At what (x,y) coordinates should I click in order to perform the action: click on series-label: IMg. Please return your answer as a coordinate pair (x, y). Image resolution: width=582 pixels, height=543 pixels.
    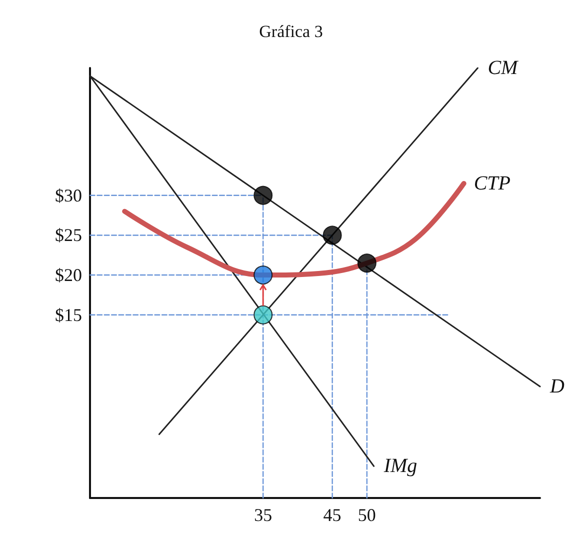
    Looking at the image, I should click on (400, 466).